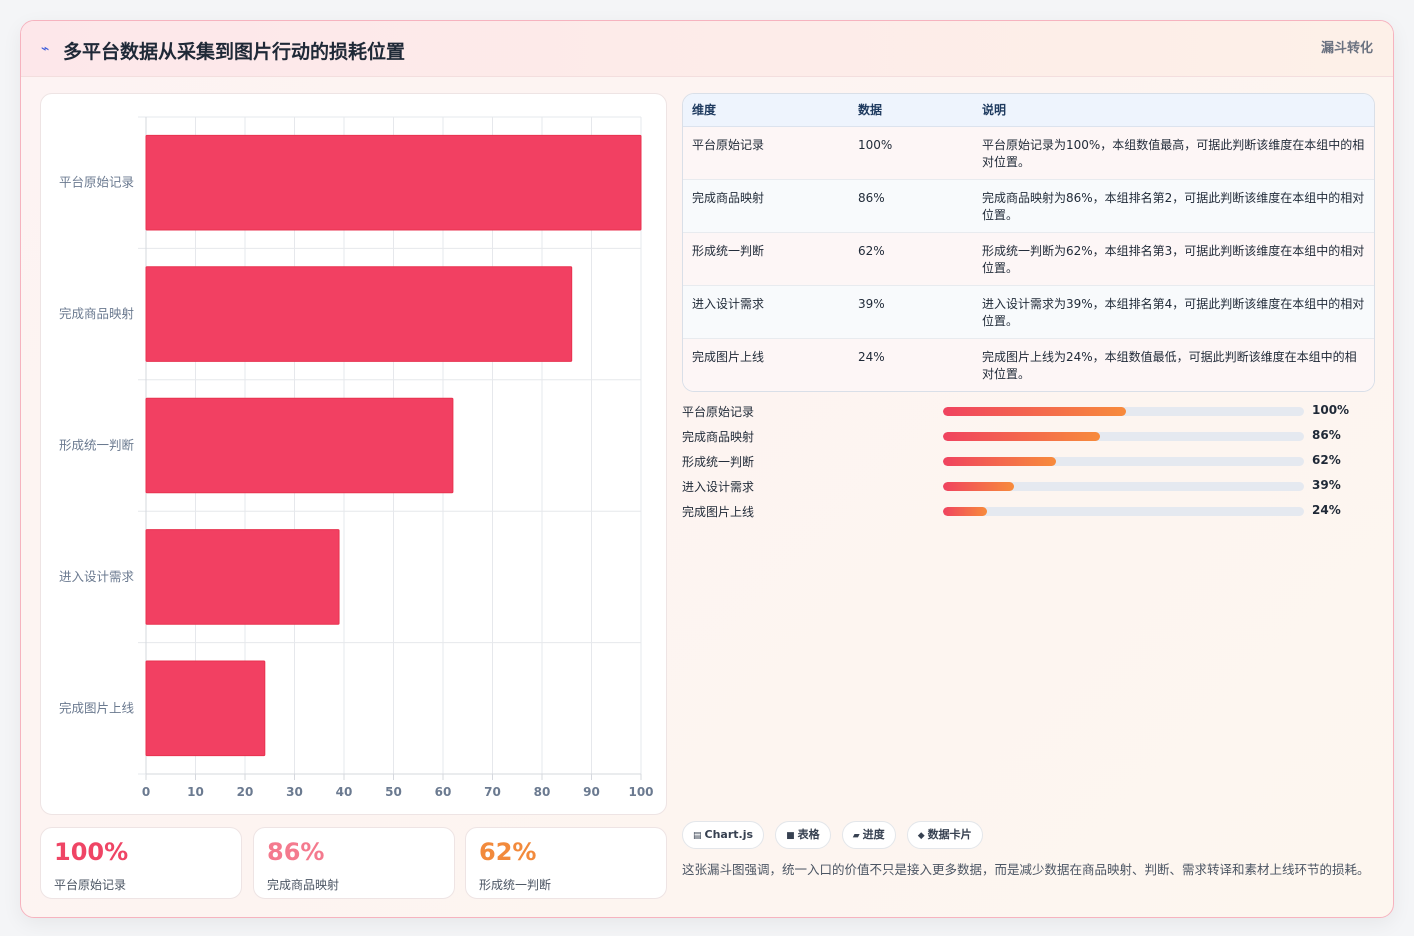  I want to click on chip-progress: ▰ 进度, so click(868, 835).